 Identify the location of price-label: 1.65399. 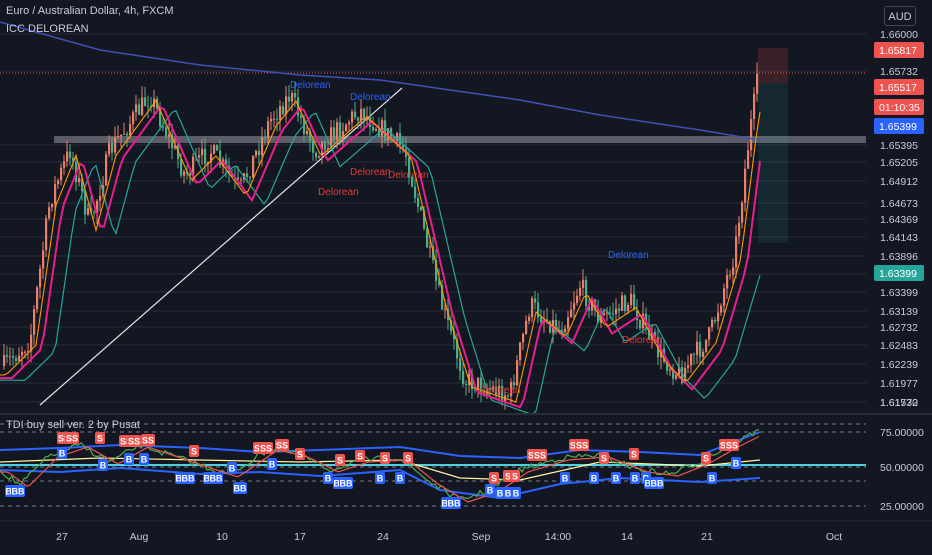
(899, 126).